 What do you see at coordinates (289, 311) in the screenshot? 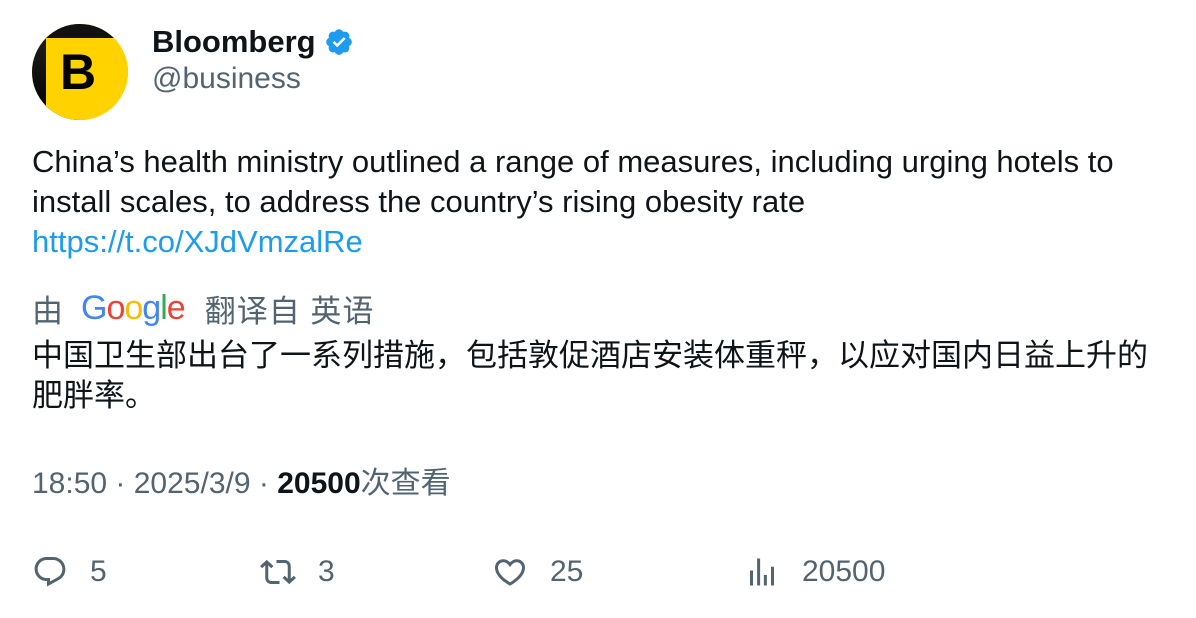
I see `translated-from-label: 翻译自 英语` at bounding box center [289, 311].